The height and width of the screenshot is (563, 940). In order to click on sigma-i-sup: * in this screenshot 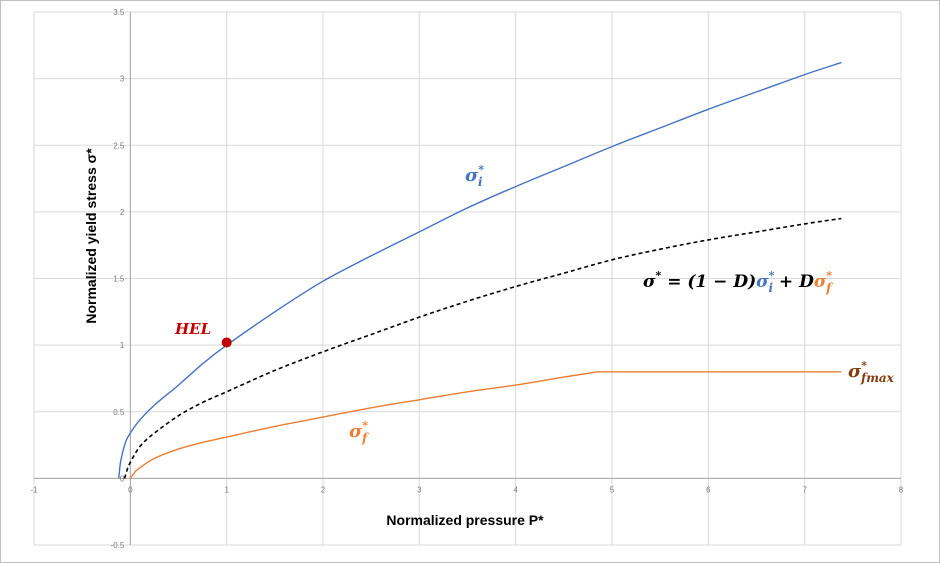, I will do `click(481, 169)`.